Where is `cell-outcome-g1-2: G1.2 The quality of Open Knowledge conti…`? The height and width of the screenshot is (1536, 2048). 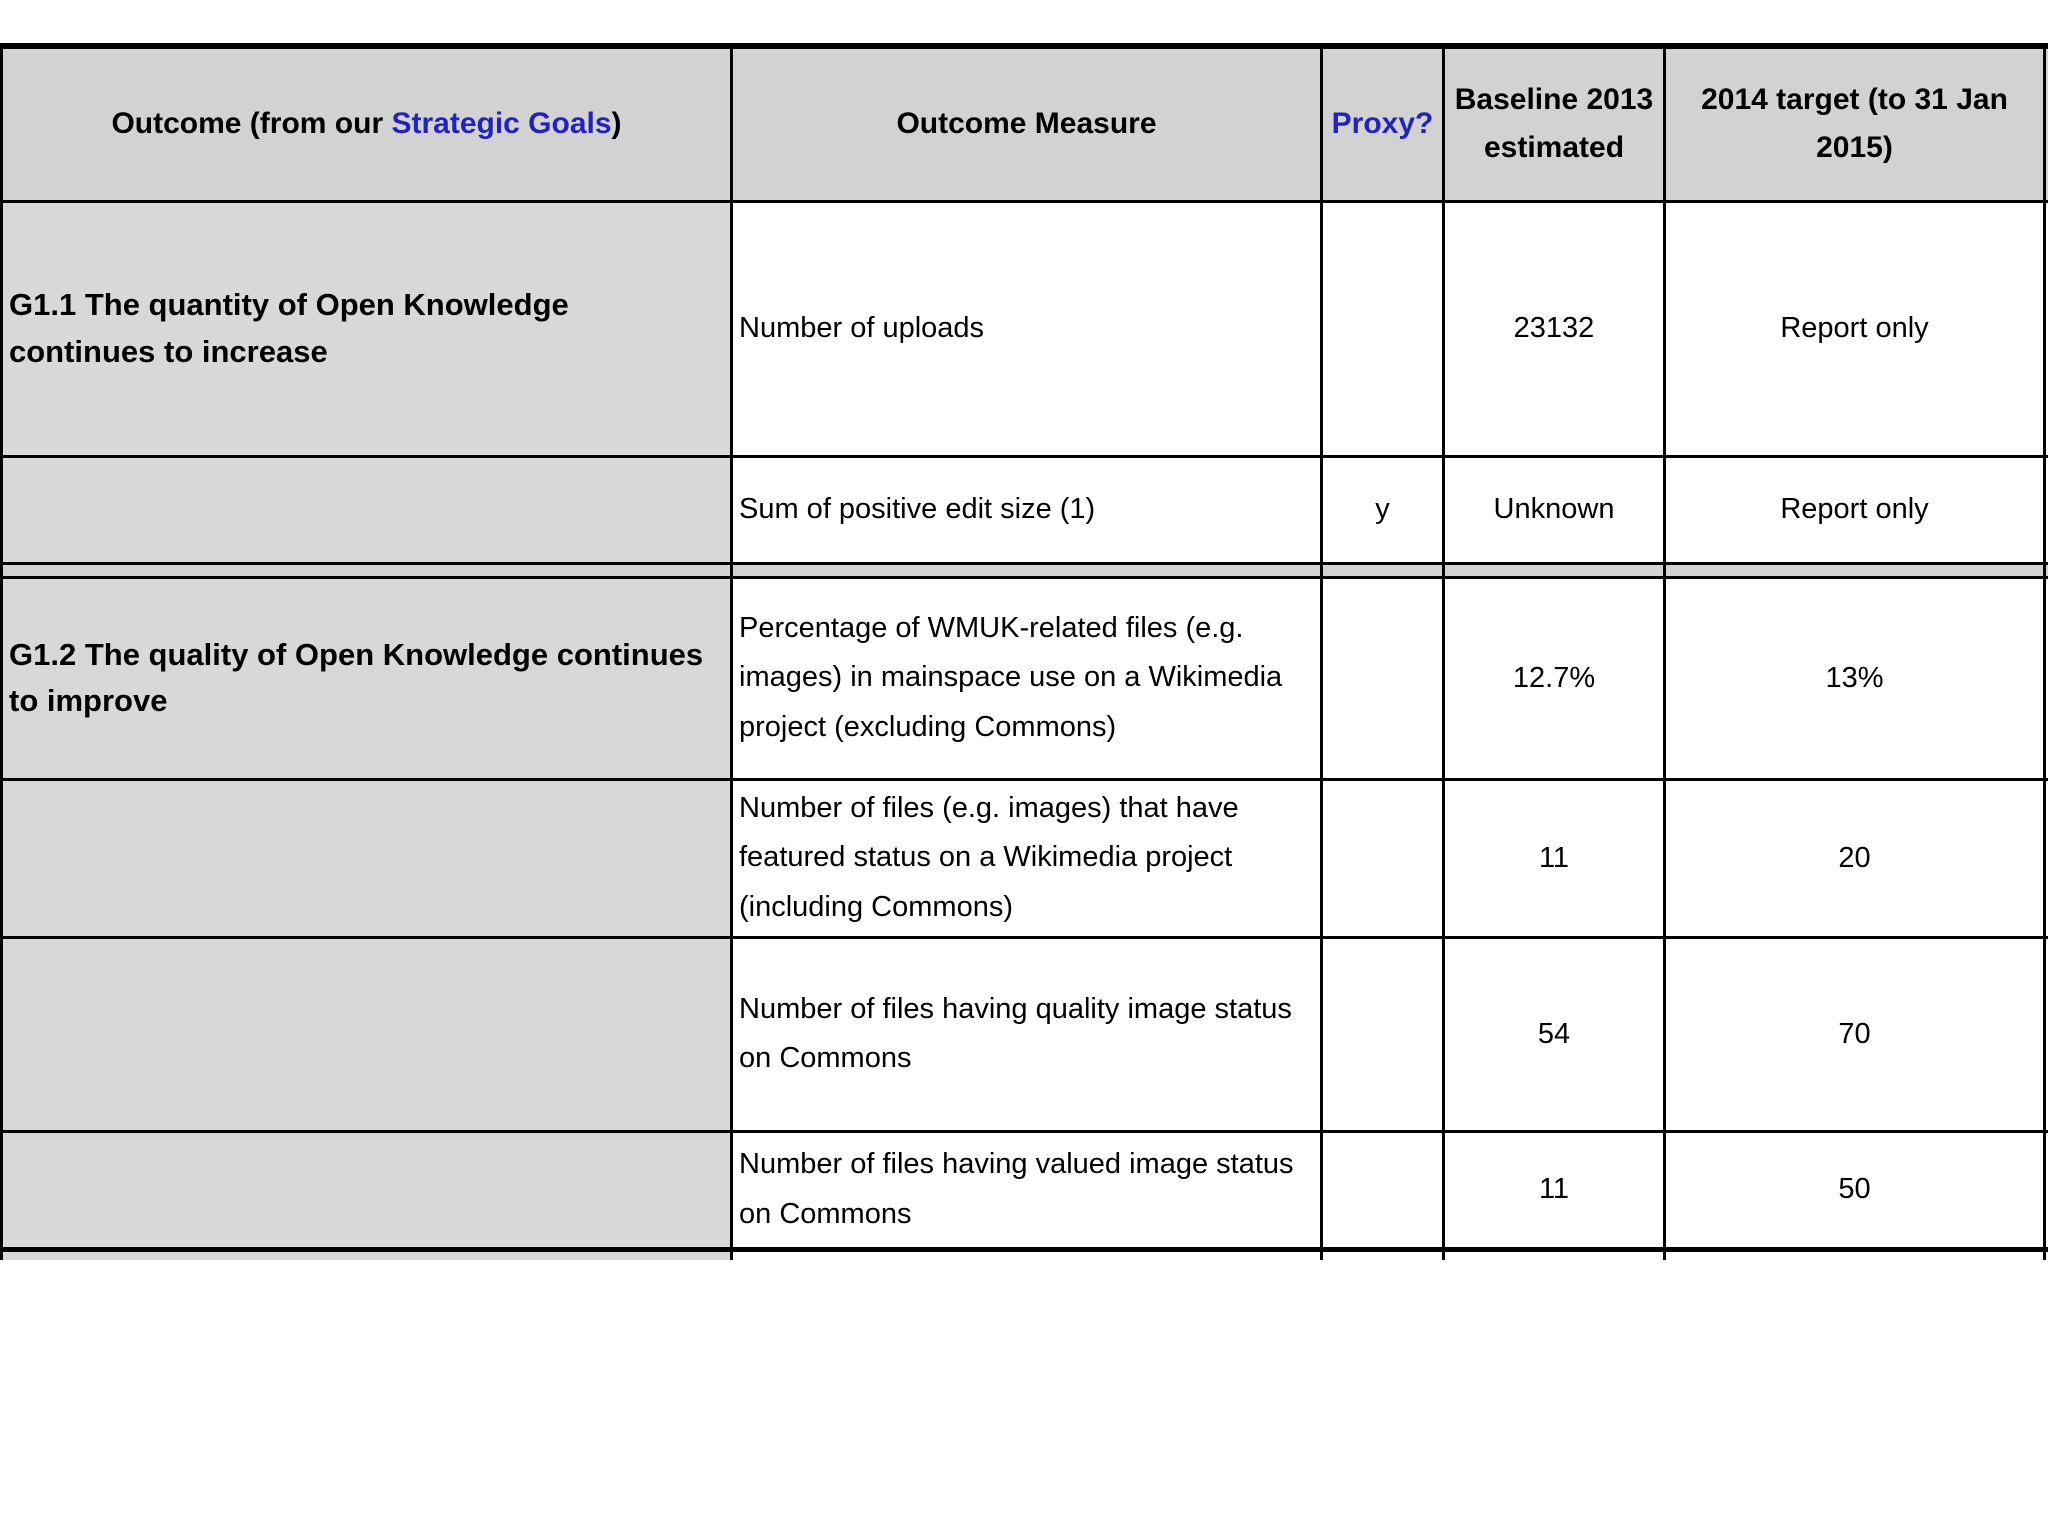 cell-outcome-g1-2: G1.2 The quality of Open Knowledge conti… is located at coordinates (366, 678).